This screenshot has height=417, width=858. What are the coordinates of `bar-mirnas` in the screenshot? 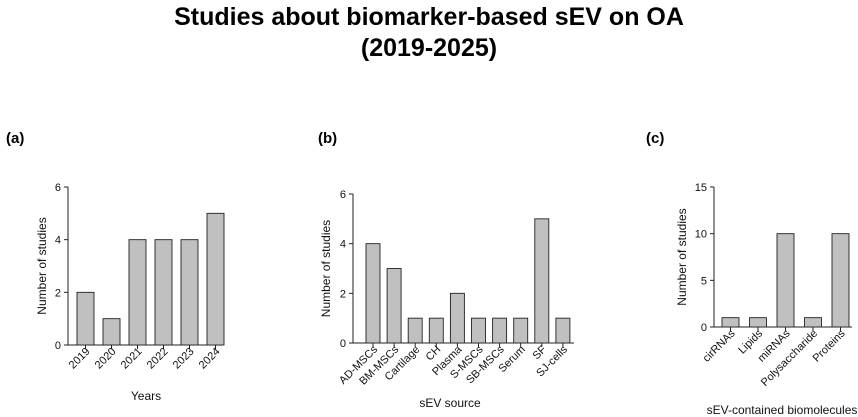 It's located at (785, 280).